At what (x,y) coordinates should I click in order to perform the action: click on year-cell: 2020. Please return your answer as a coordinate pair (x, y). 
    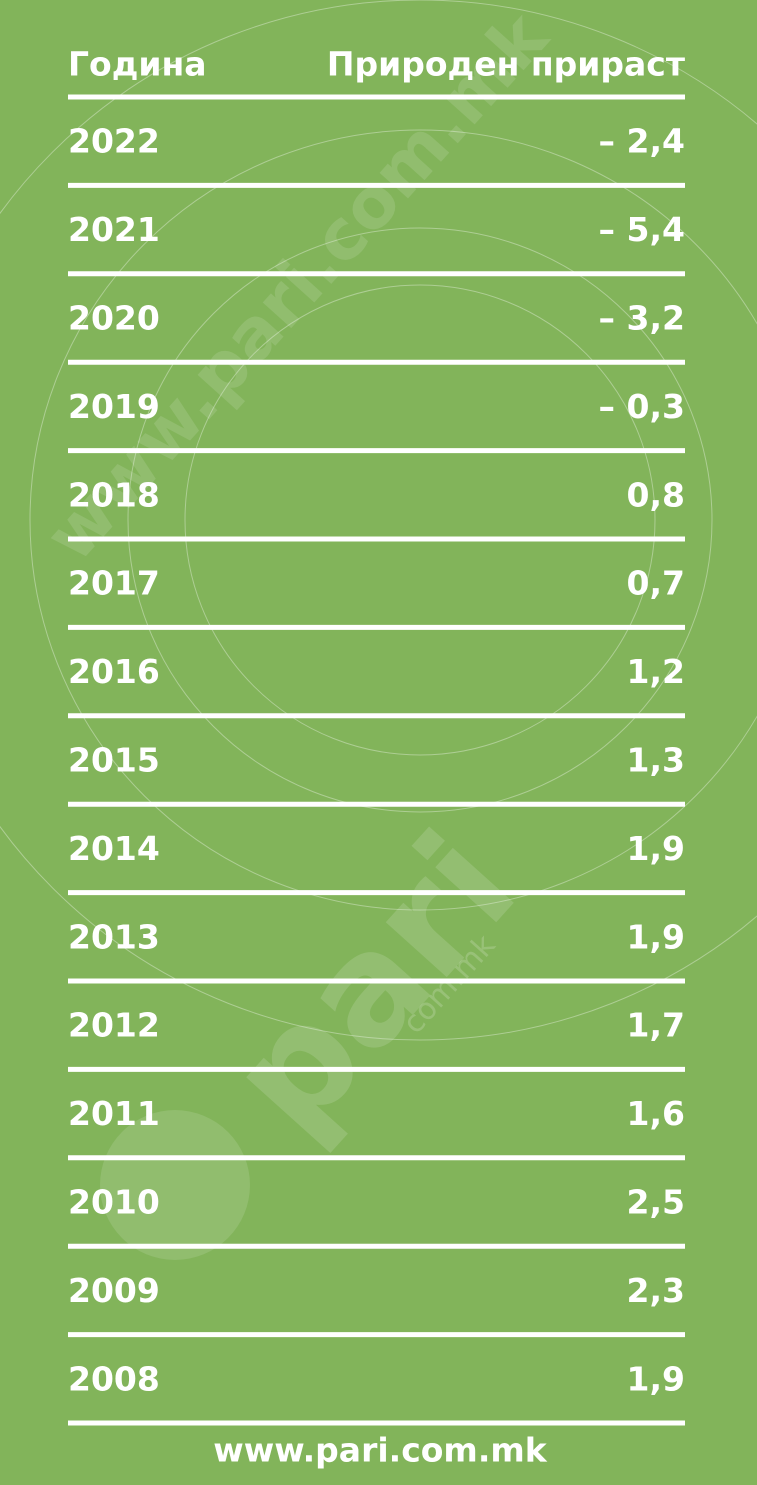
    Looking at the image, I should click on (114, 318).